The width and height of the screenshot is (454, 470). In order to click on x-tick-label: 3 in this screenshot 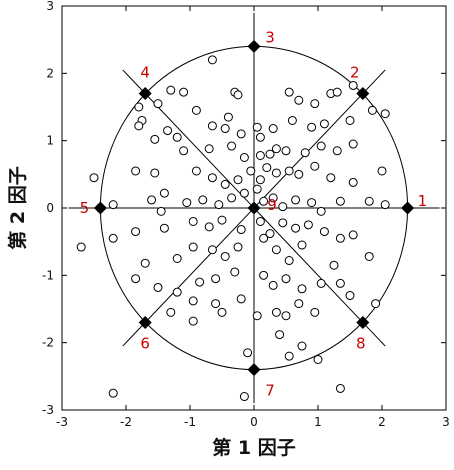, I will do `click(446, 422)`.